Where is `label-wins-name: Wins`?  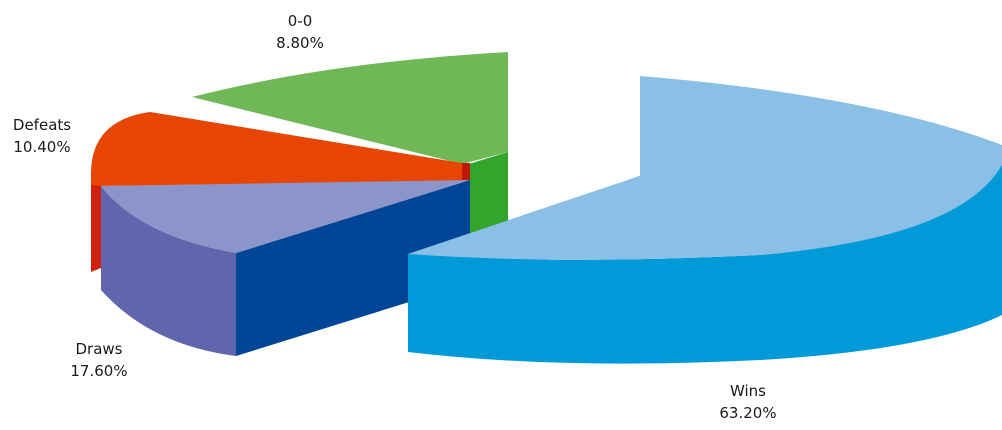
label-wins-name: Wins is located at coordinates (748, 391).